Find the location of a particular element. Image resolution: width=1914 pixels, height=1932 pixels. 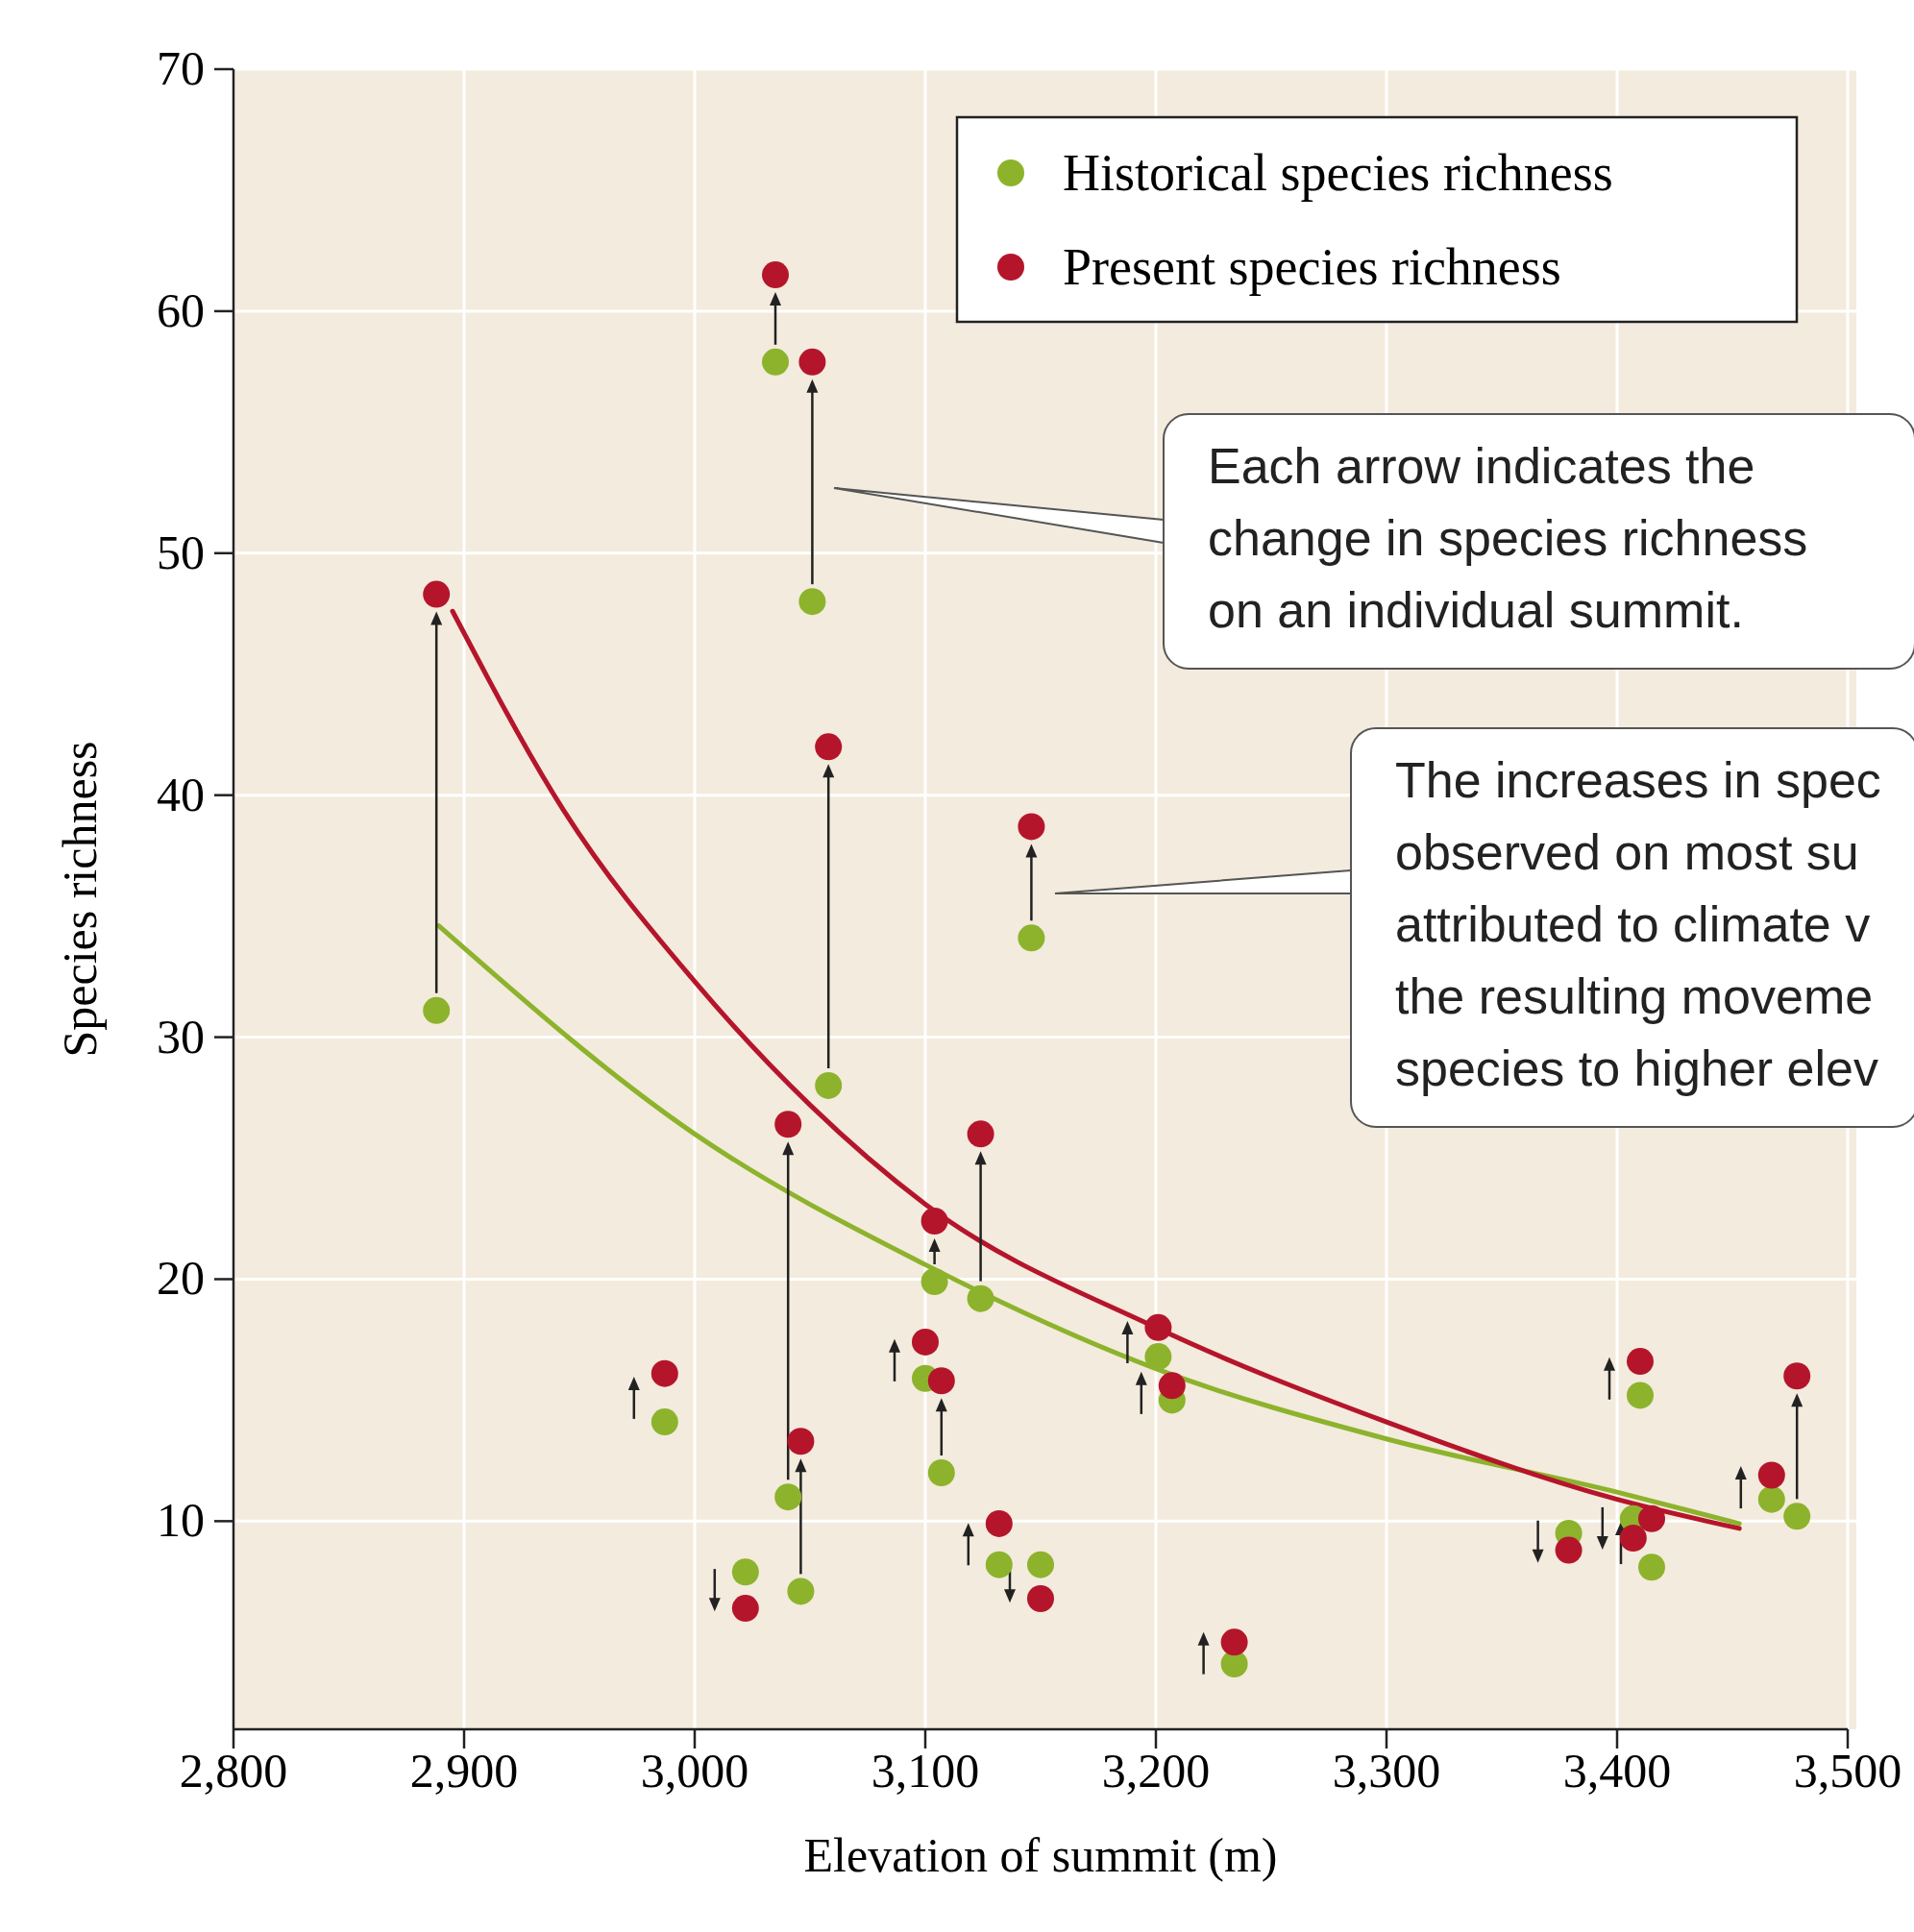

x-tick-label: 2,800 is located at coordinates (233, 1770).